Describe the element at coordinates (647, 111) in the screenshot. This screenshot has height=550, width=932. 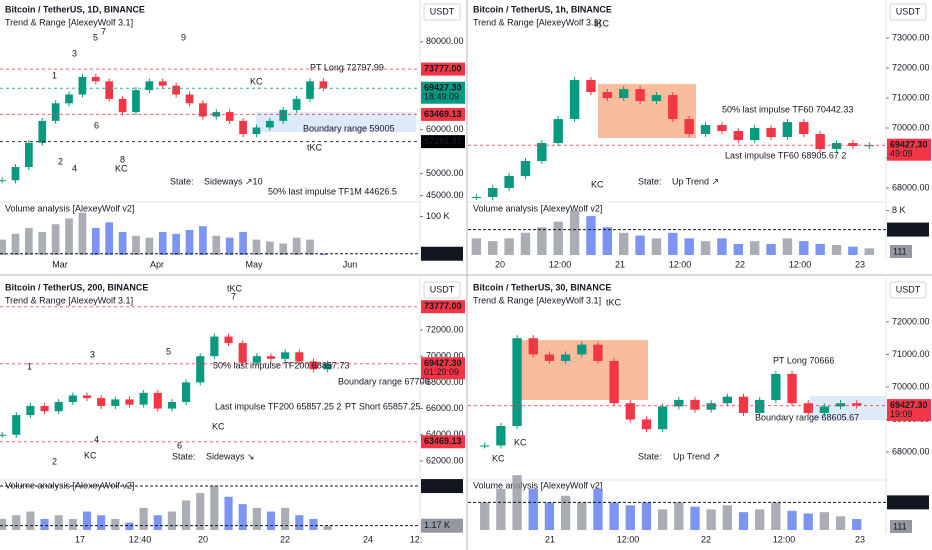
I see `range-box` at that location.